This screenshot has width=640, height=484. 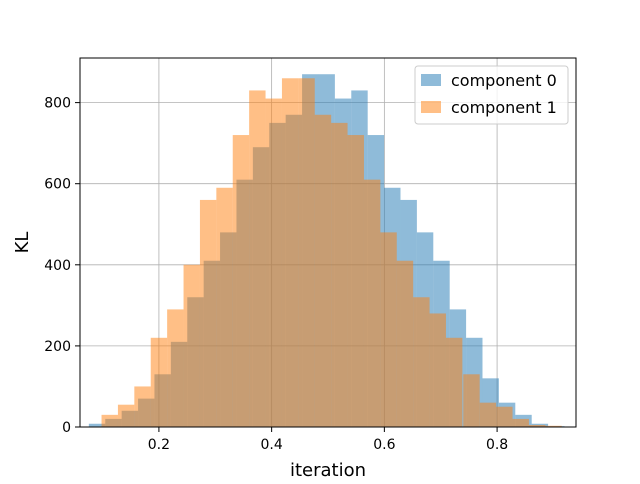 I want to click on x-tick-label: 0.4, so click(x=272, y=445).